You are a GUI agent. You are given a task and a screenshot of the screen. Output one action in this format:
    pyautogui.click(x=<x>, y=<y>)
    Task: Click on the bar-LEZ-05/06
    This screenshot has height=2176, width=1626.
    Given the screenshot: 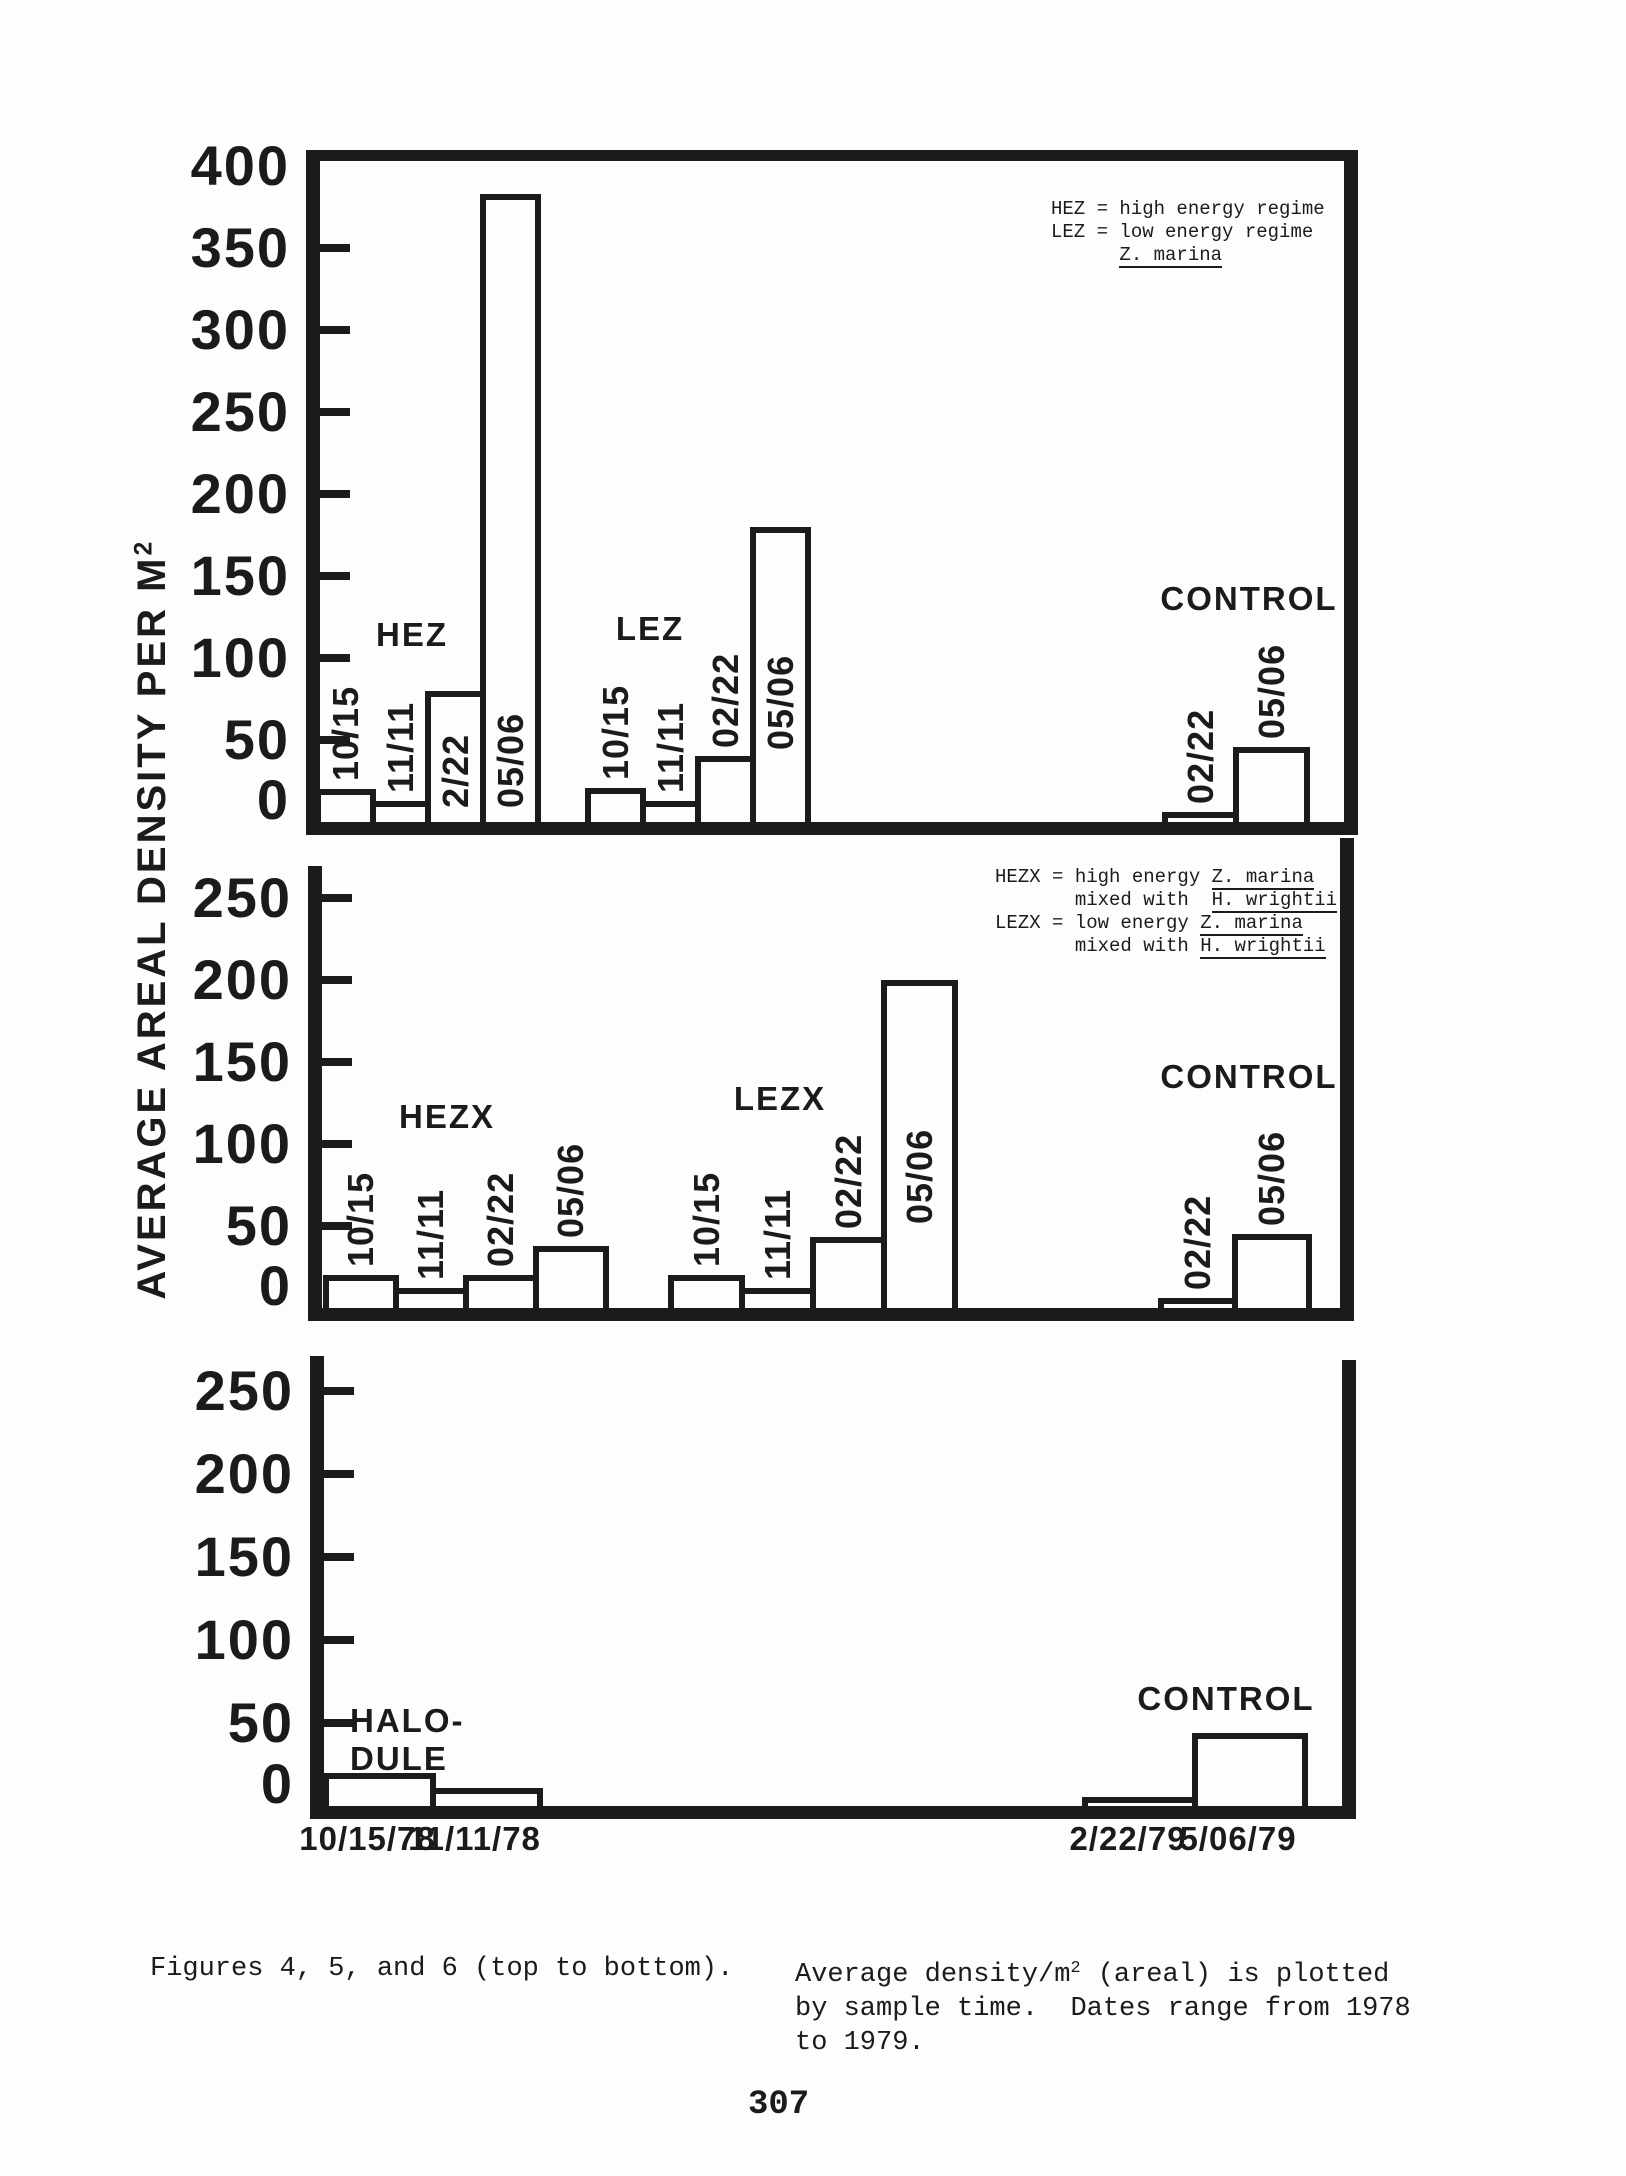 What is the action you would take?
    pyautogui.click(x=780, y=674)
    